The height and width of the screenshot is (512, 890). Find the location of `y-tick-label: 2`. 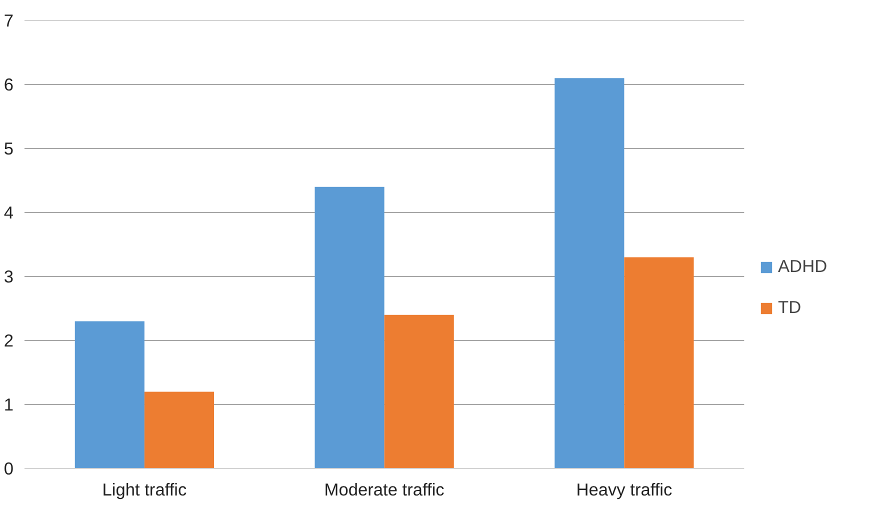

y-tick-label: 2 is located at coordinates (9, 340).